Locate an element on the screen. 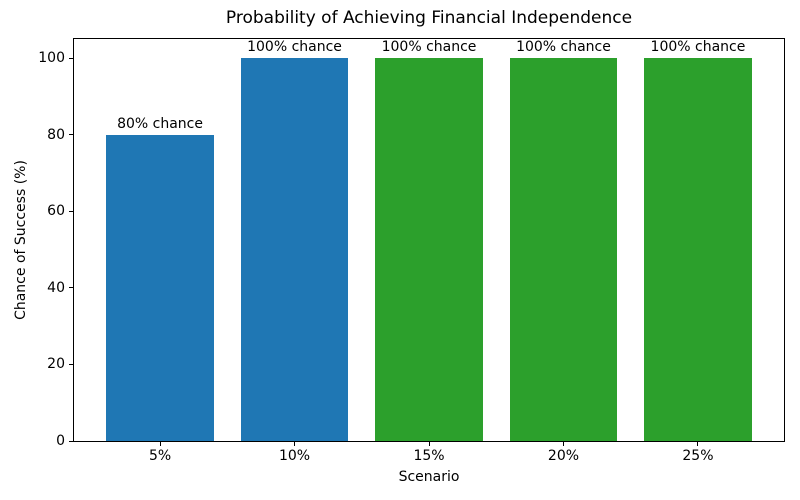 Image resolution: width=800 pixels, height=500 pixels. y-tick-label: 100 is located at coordinates (51, 58).